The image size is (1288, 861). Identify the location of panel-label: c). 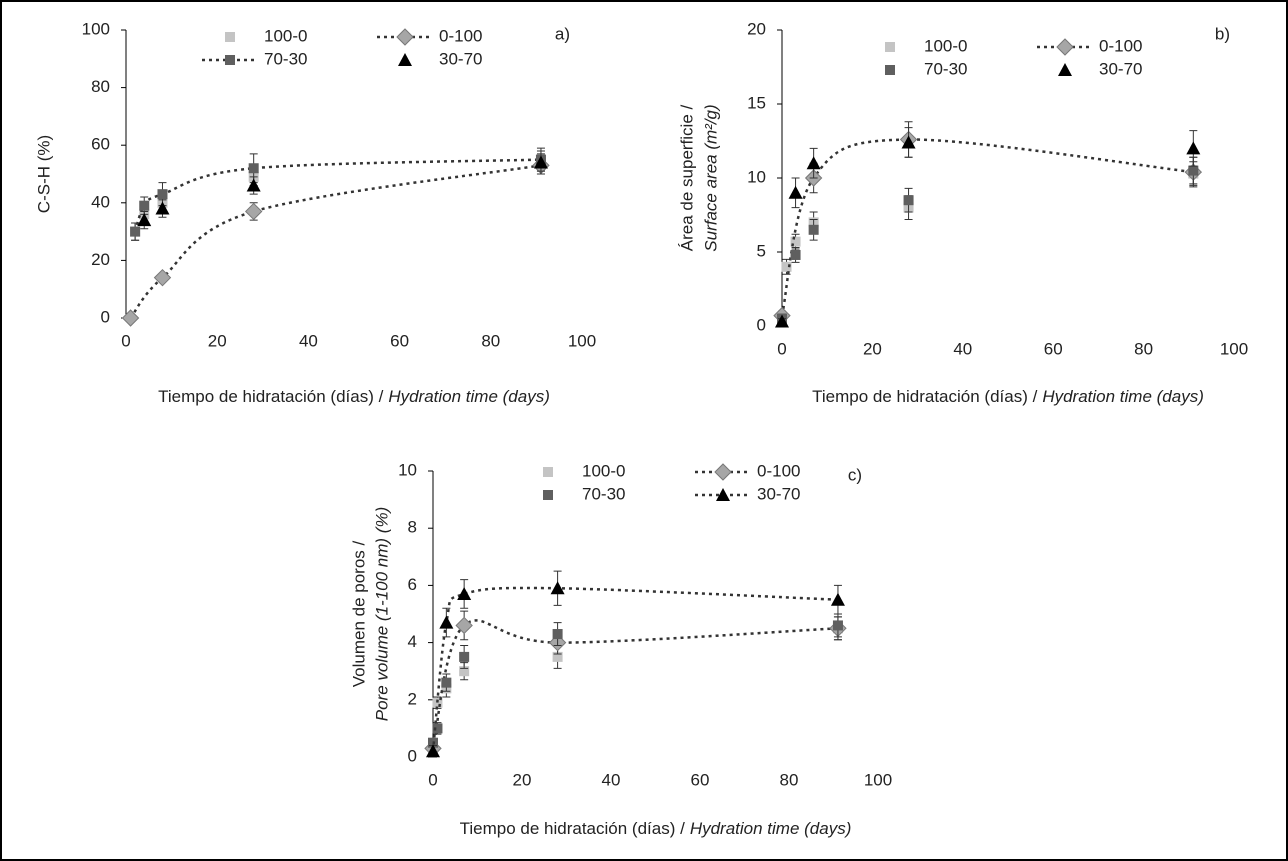
(855, 474).